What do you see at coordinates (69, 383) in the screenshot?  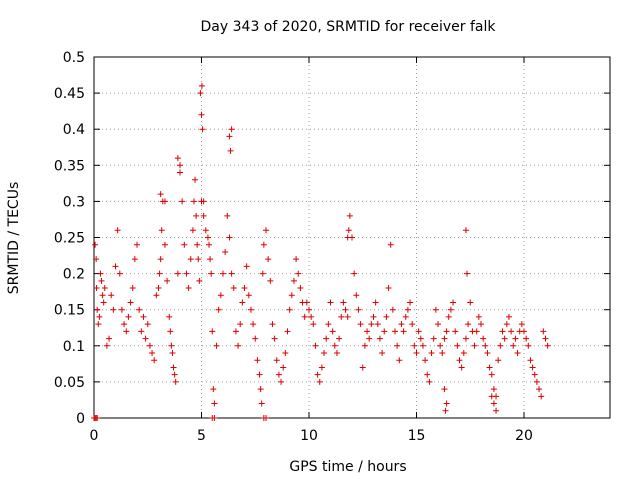 I see `y-tick-label: 0.05` at bounding box center [69, 383].